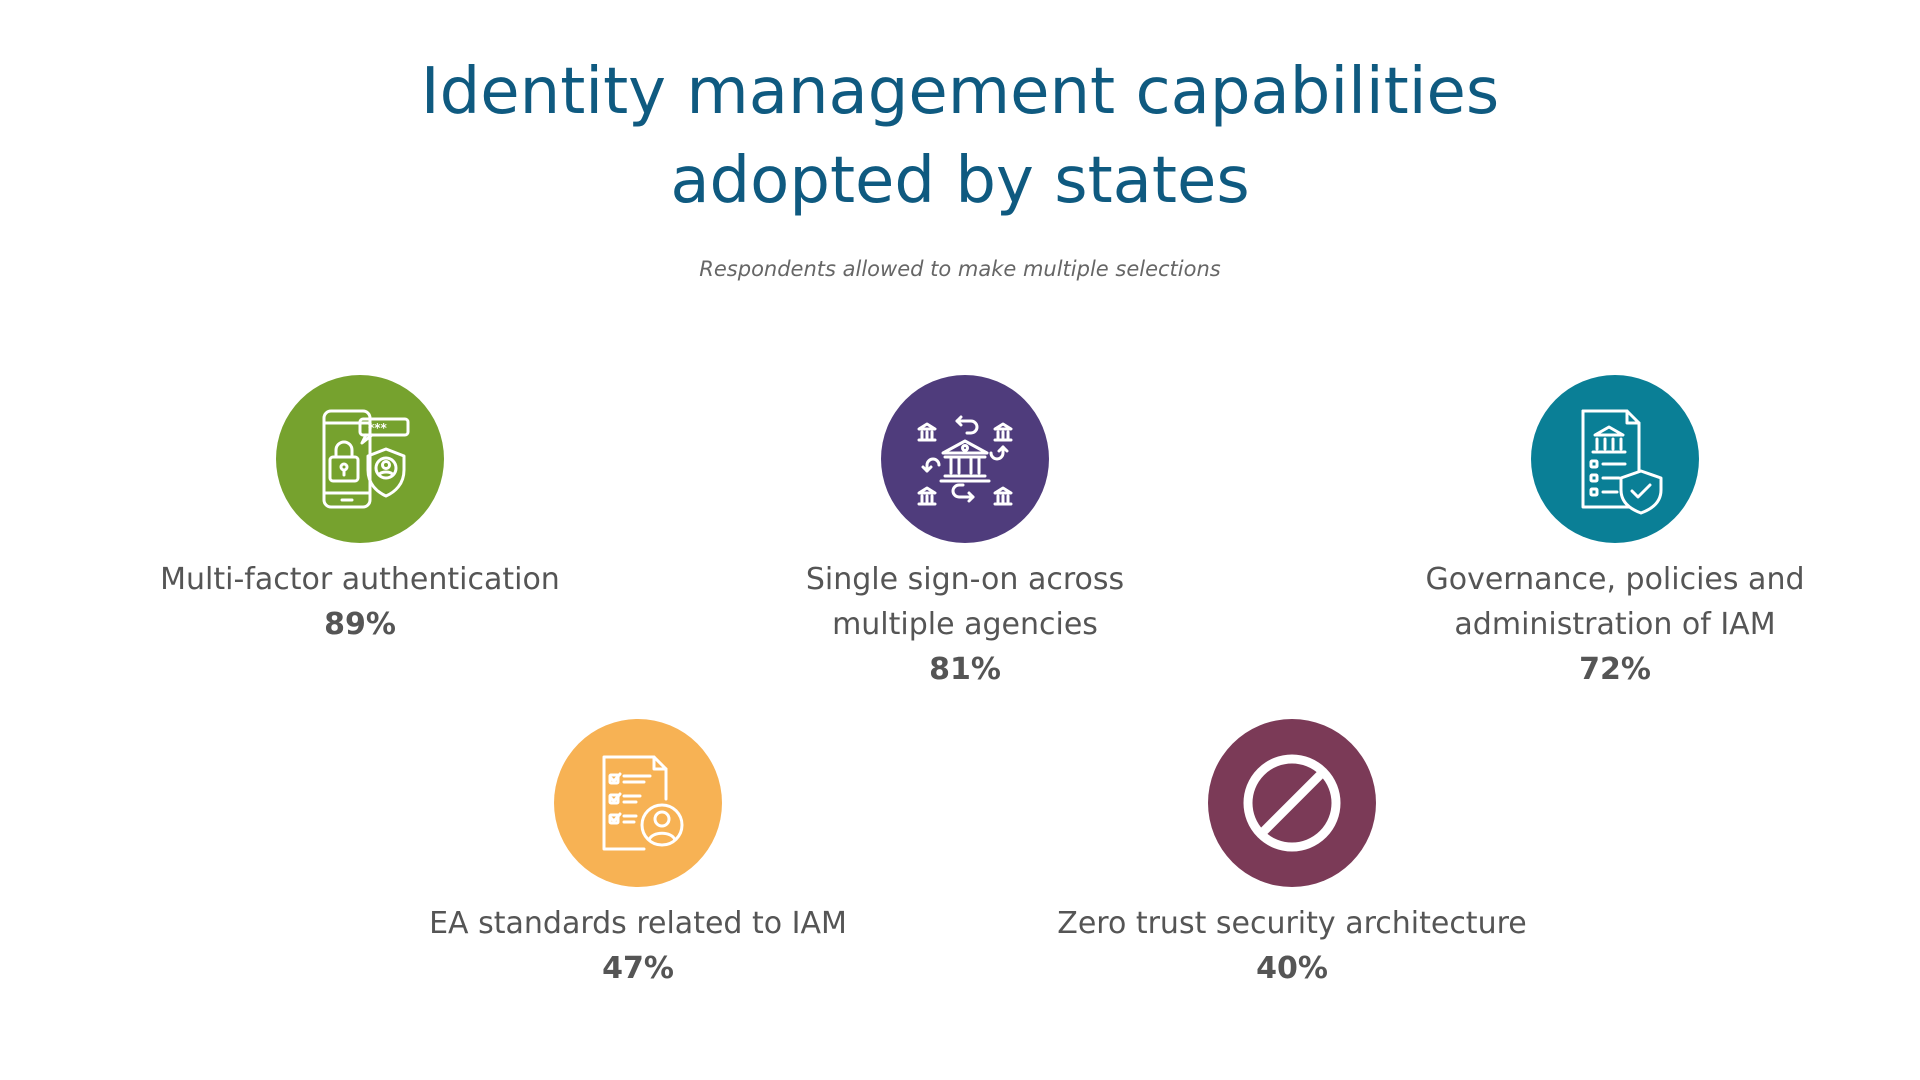  I want to click on phone-lock-shield-icon: ***, so click(366, 459).